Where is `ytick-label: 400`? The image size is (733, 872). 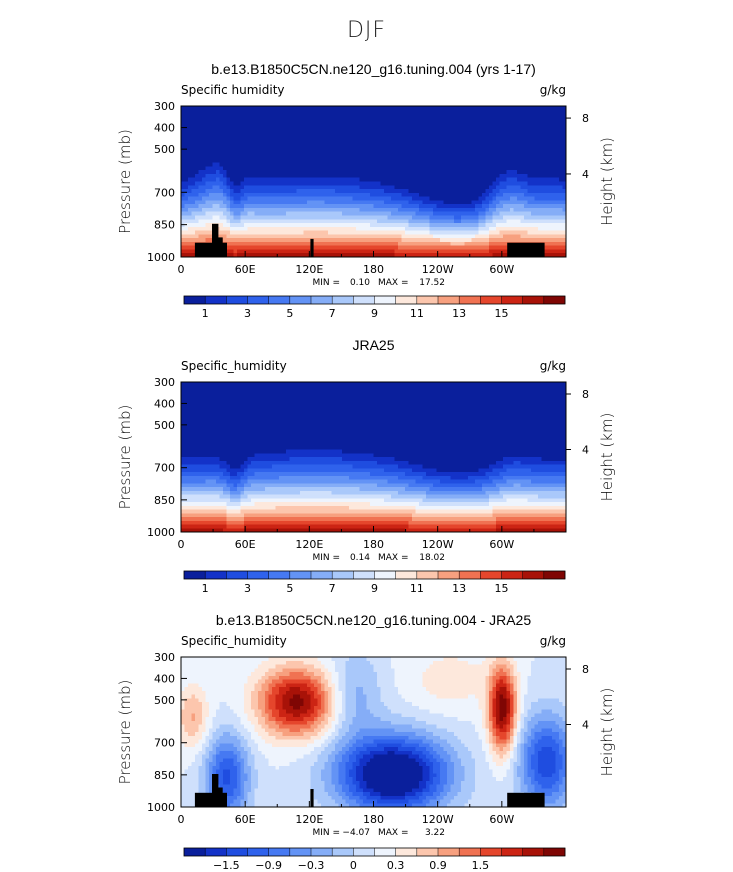
ytick-label: 400 is located at coordinates (164, 128).